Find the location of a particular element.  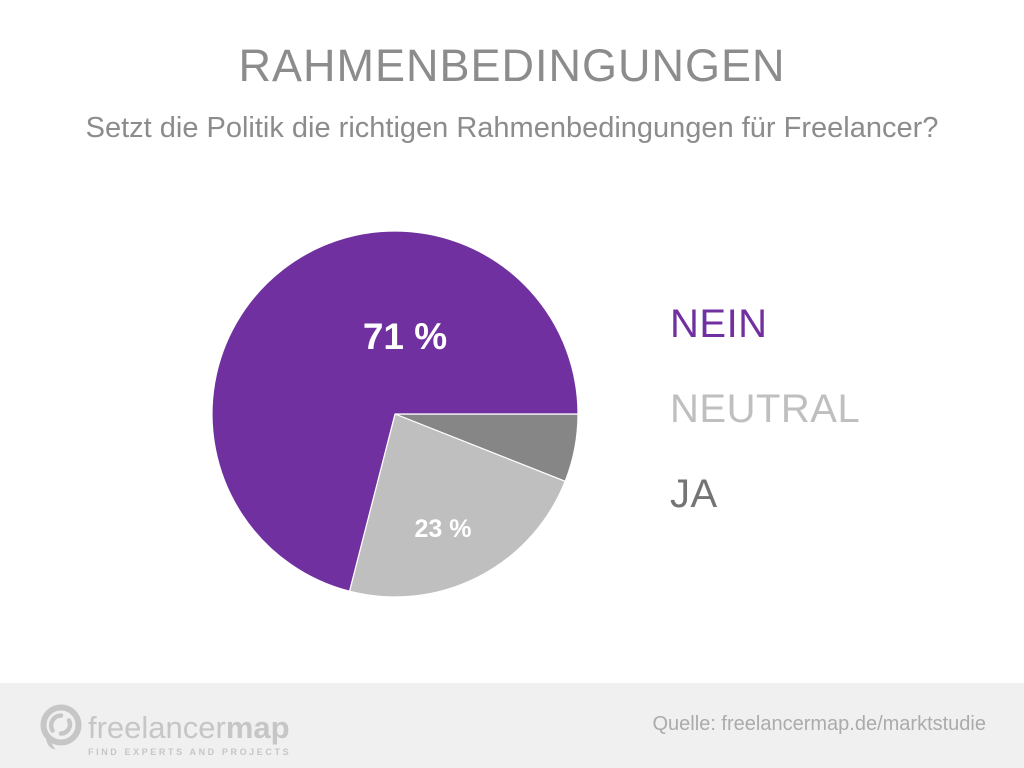

brand-text: freelancermap is located at coordinates (189, 727).